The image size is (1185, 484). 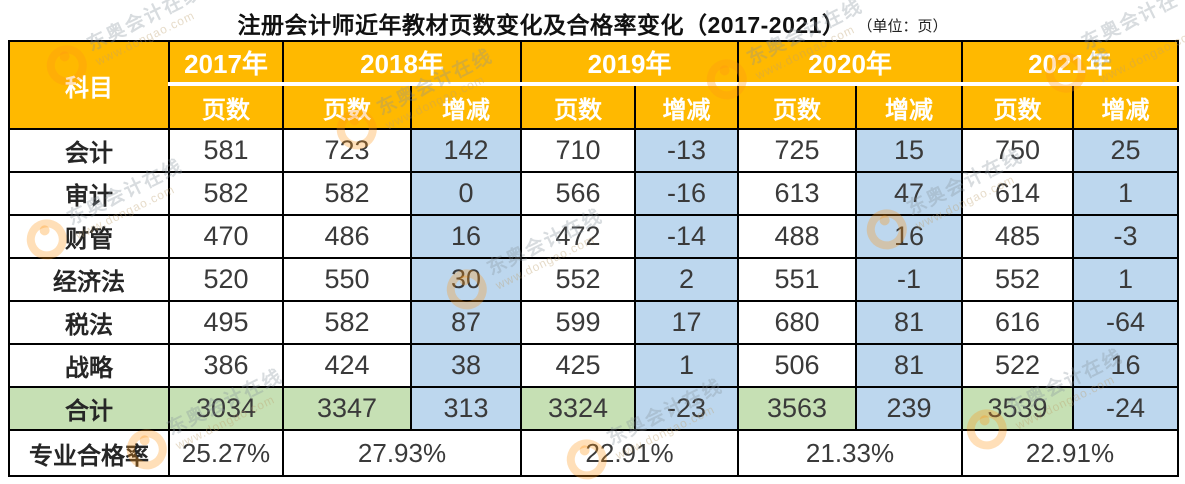 I want to click on pages-cell: 522, so click(x=1017, y=365).